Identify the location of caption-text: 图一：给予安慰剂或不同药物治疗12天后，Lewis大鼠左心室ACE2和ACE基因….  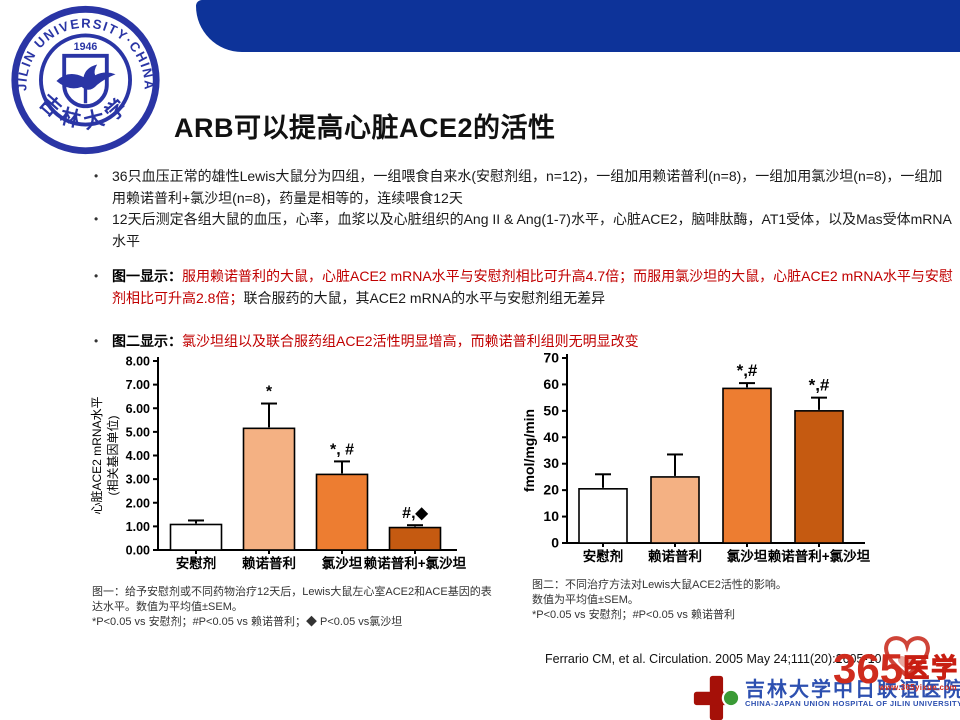
(292, 599).